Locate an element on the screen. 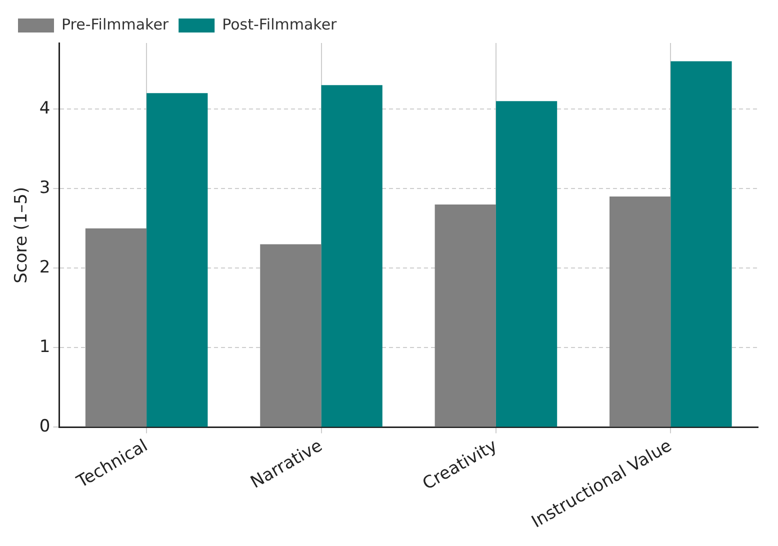  y-axis-title: Score (1–5) is located at coordinates (22, 235).